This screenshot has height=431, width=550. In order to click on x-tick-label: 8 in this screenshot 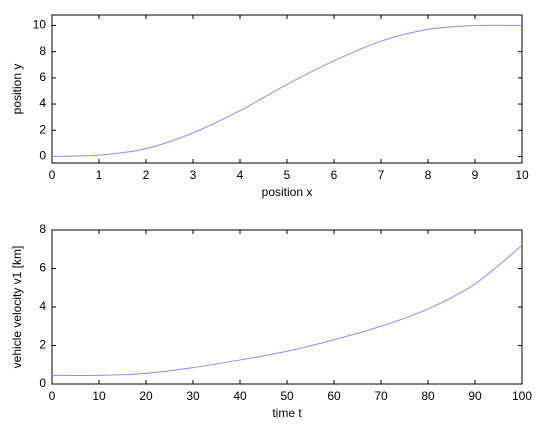, I will do `click(428, 175)`.